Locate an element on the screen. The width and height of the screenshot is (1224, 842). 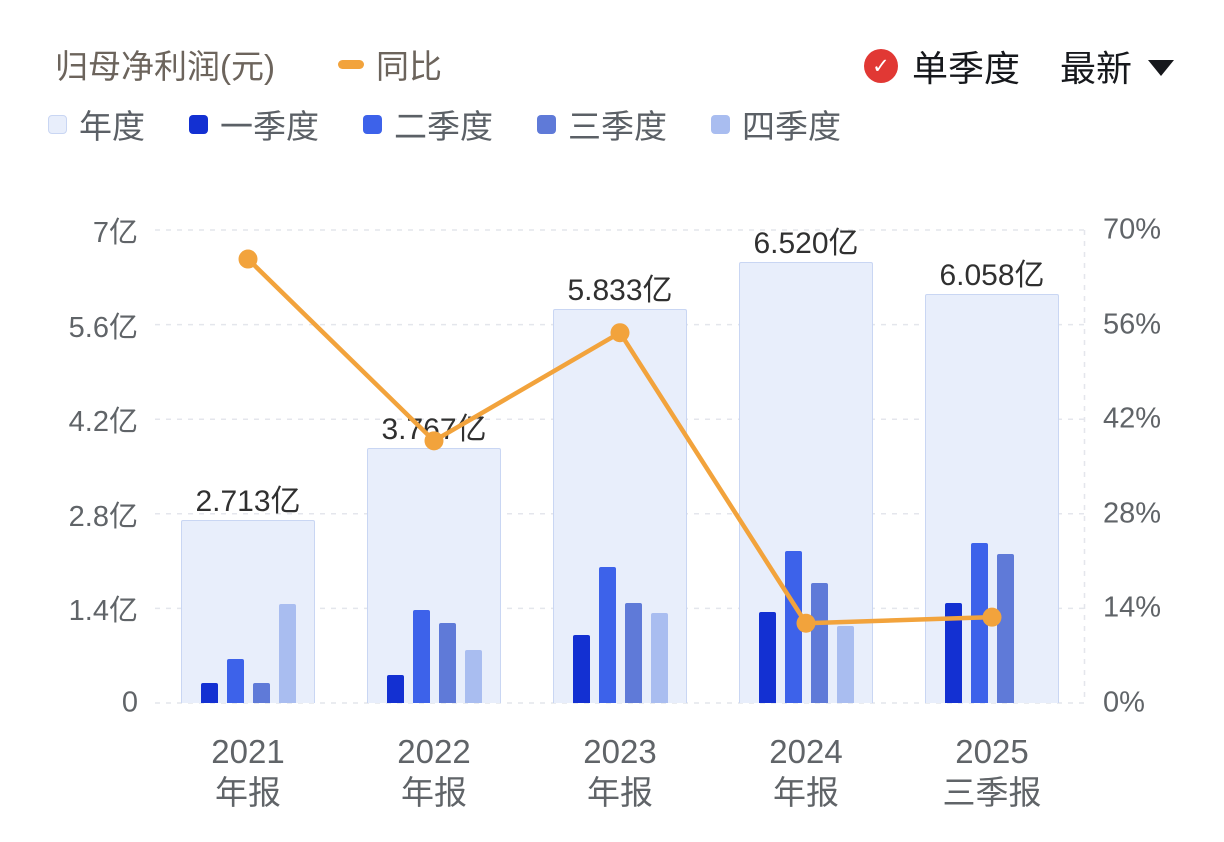
legend-item: 二季度 is located at coordinates (428, 124).